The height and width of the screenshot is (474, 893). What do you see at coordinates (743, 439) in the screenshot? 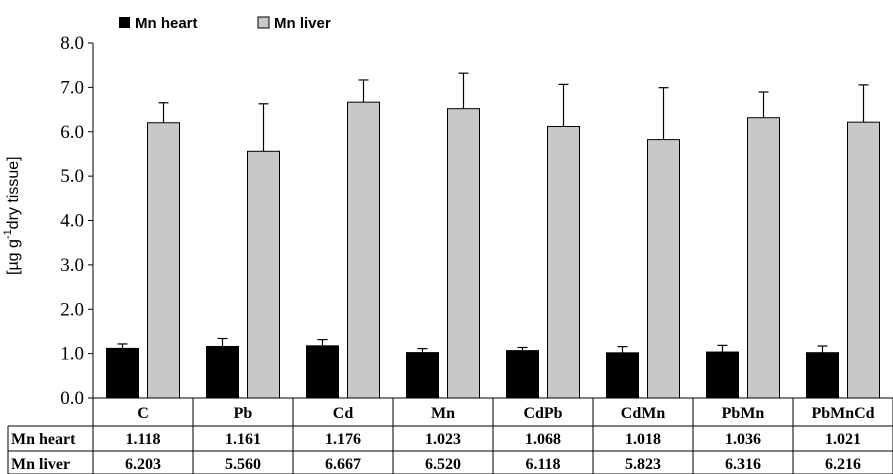
I see `table-cell: 1.036` at bounding box center [743, 439].